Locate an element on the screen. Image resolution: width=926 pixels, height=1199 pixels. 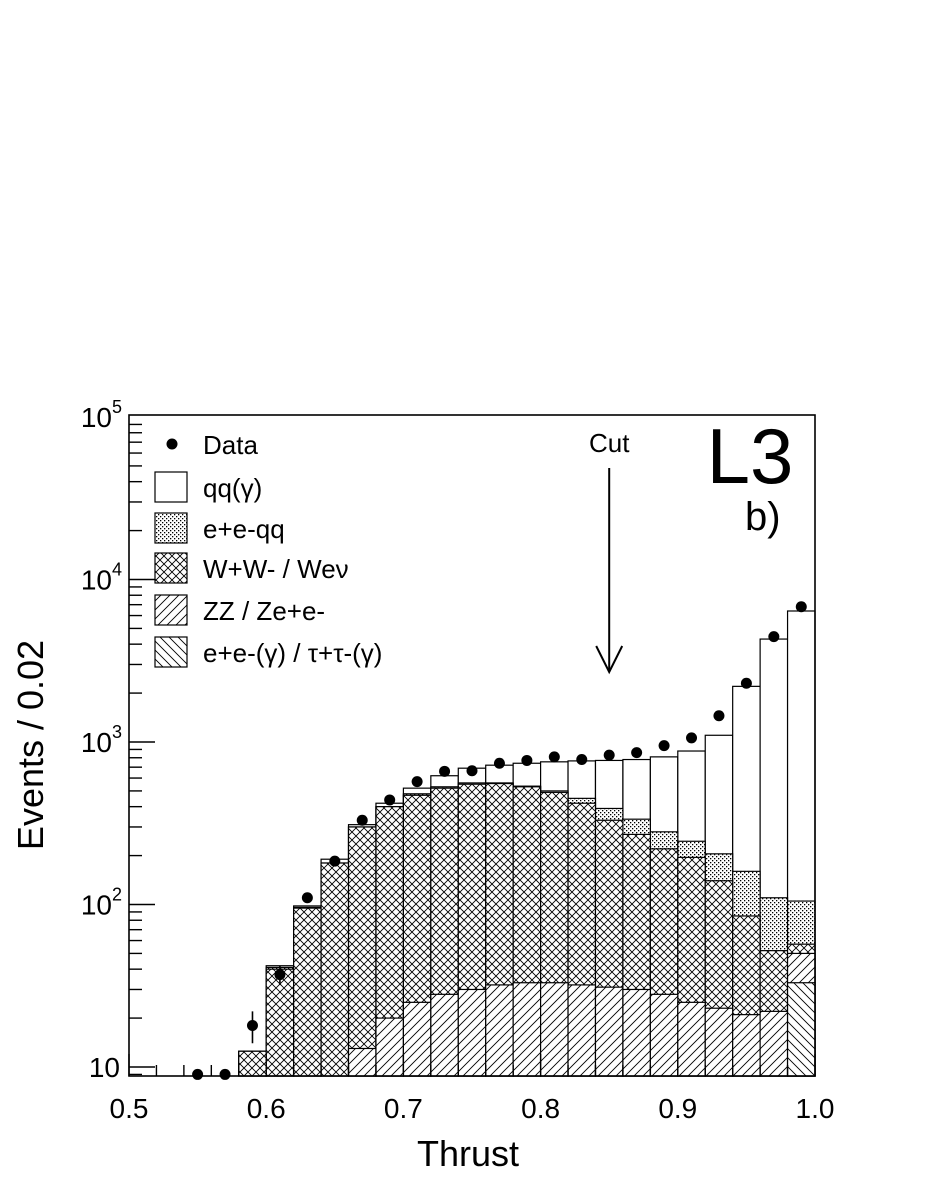
x-tick-label: 0.9 is located at coordinates (677, 1108).